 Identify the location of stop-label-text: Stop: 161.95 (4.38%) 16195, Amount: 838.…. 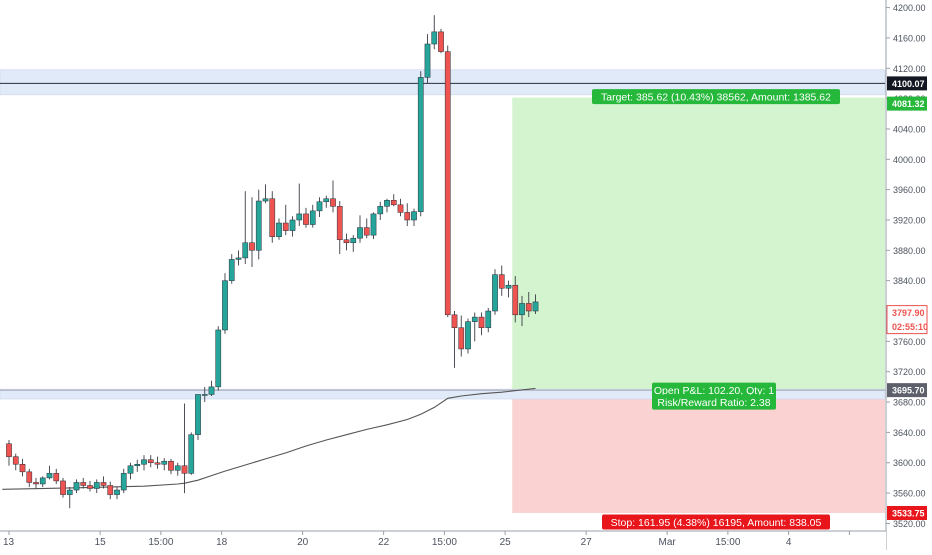
(716, 523).